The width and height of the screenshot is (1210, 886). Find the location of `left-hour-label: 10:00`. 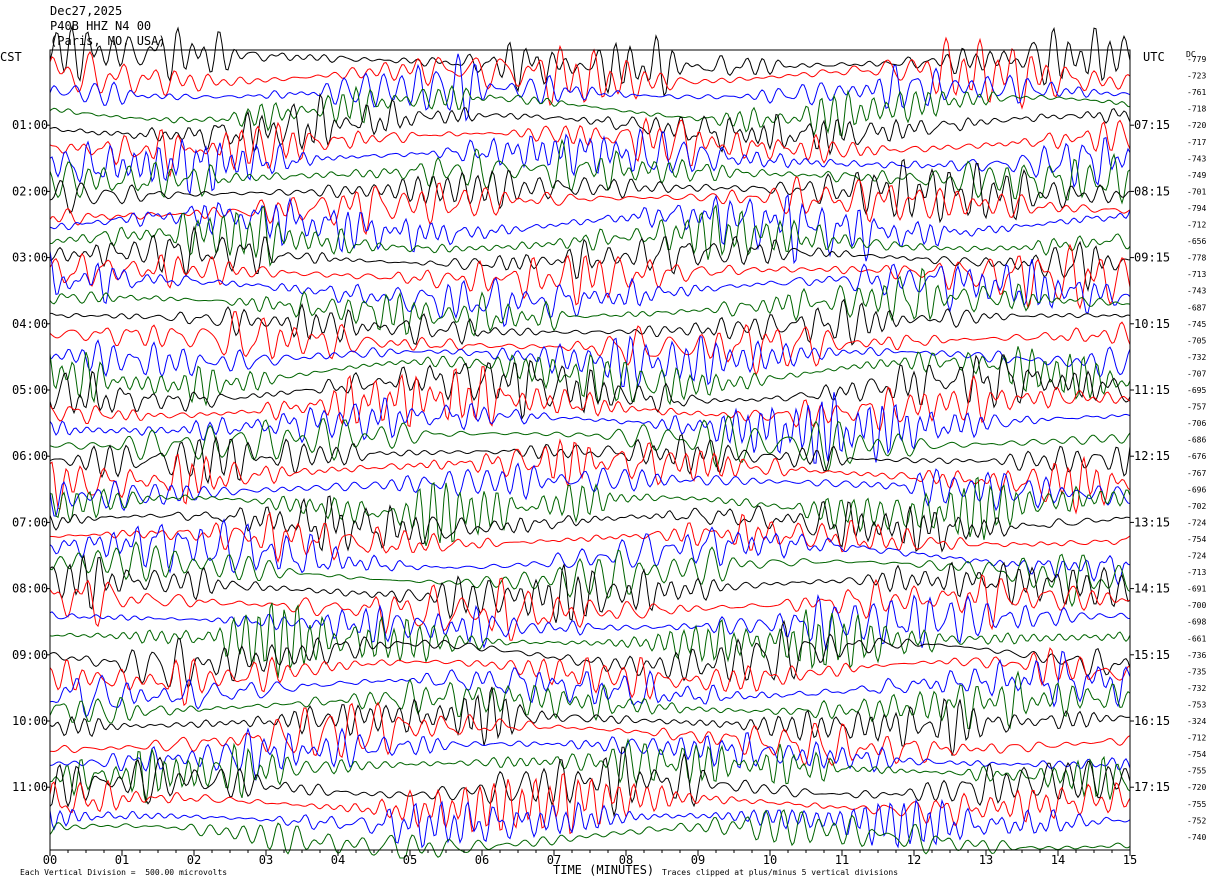

left-hour-label: 10:00 is located at coordinates (30, 721).